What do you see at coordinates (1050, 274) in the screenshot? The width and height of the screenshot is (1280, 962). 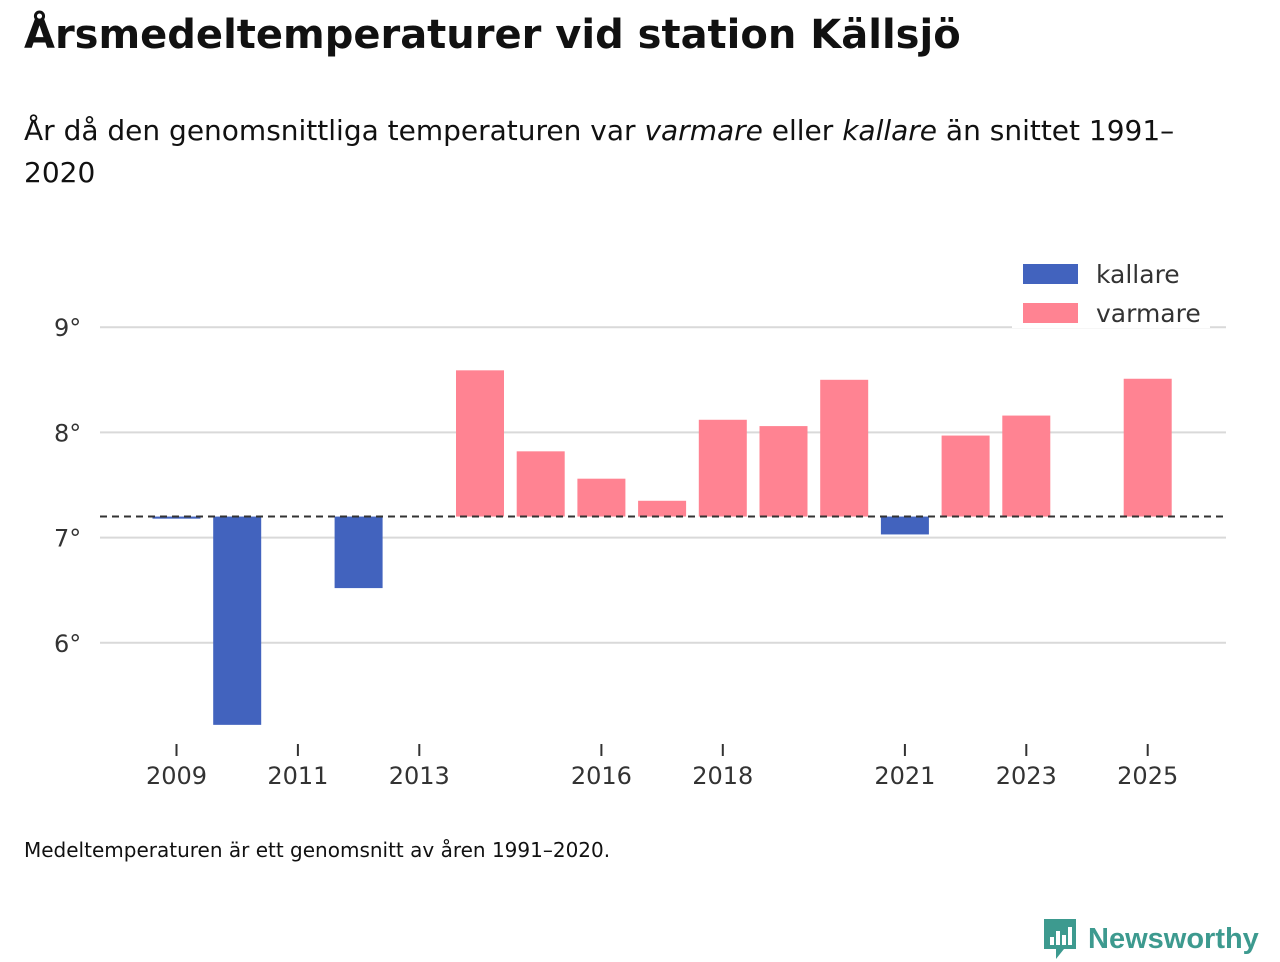 I see `legend-swatch-kallare` at bounding box center [1050, 274].